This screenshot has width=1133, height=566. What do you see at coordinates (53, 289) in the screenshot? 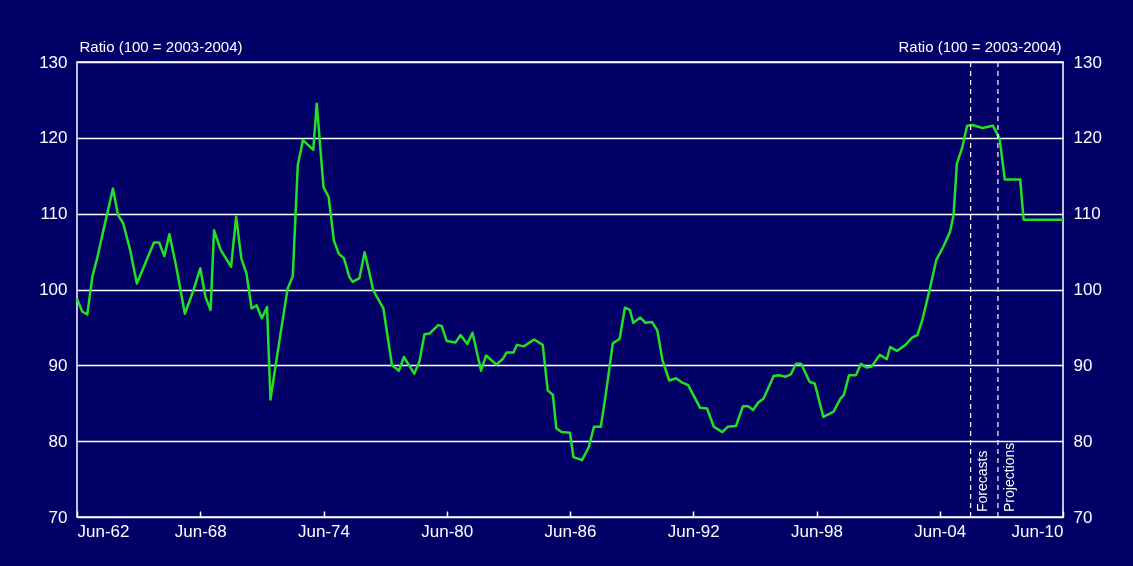
I see `y-tick-label: 100` at bounding box center [53, 289].